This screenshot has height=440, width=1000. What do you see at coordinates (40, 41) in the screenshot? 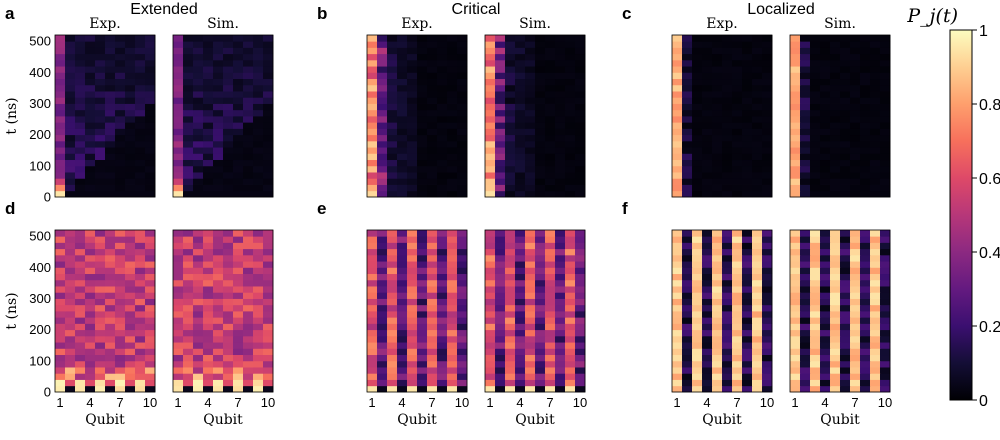
I see `y-tick-label: 500` at bounding box center [40, 41].